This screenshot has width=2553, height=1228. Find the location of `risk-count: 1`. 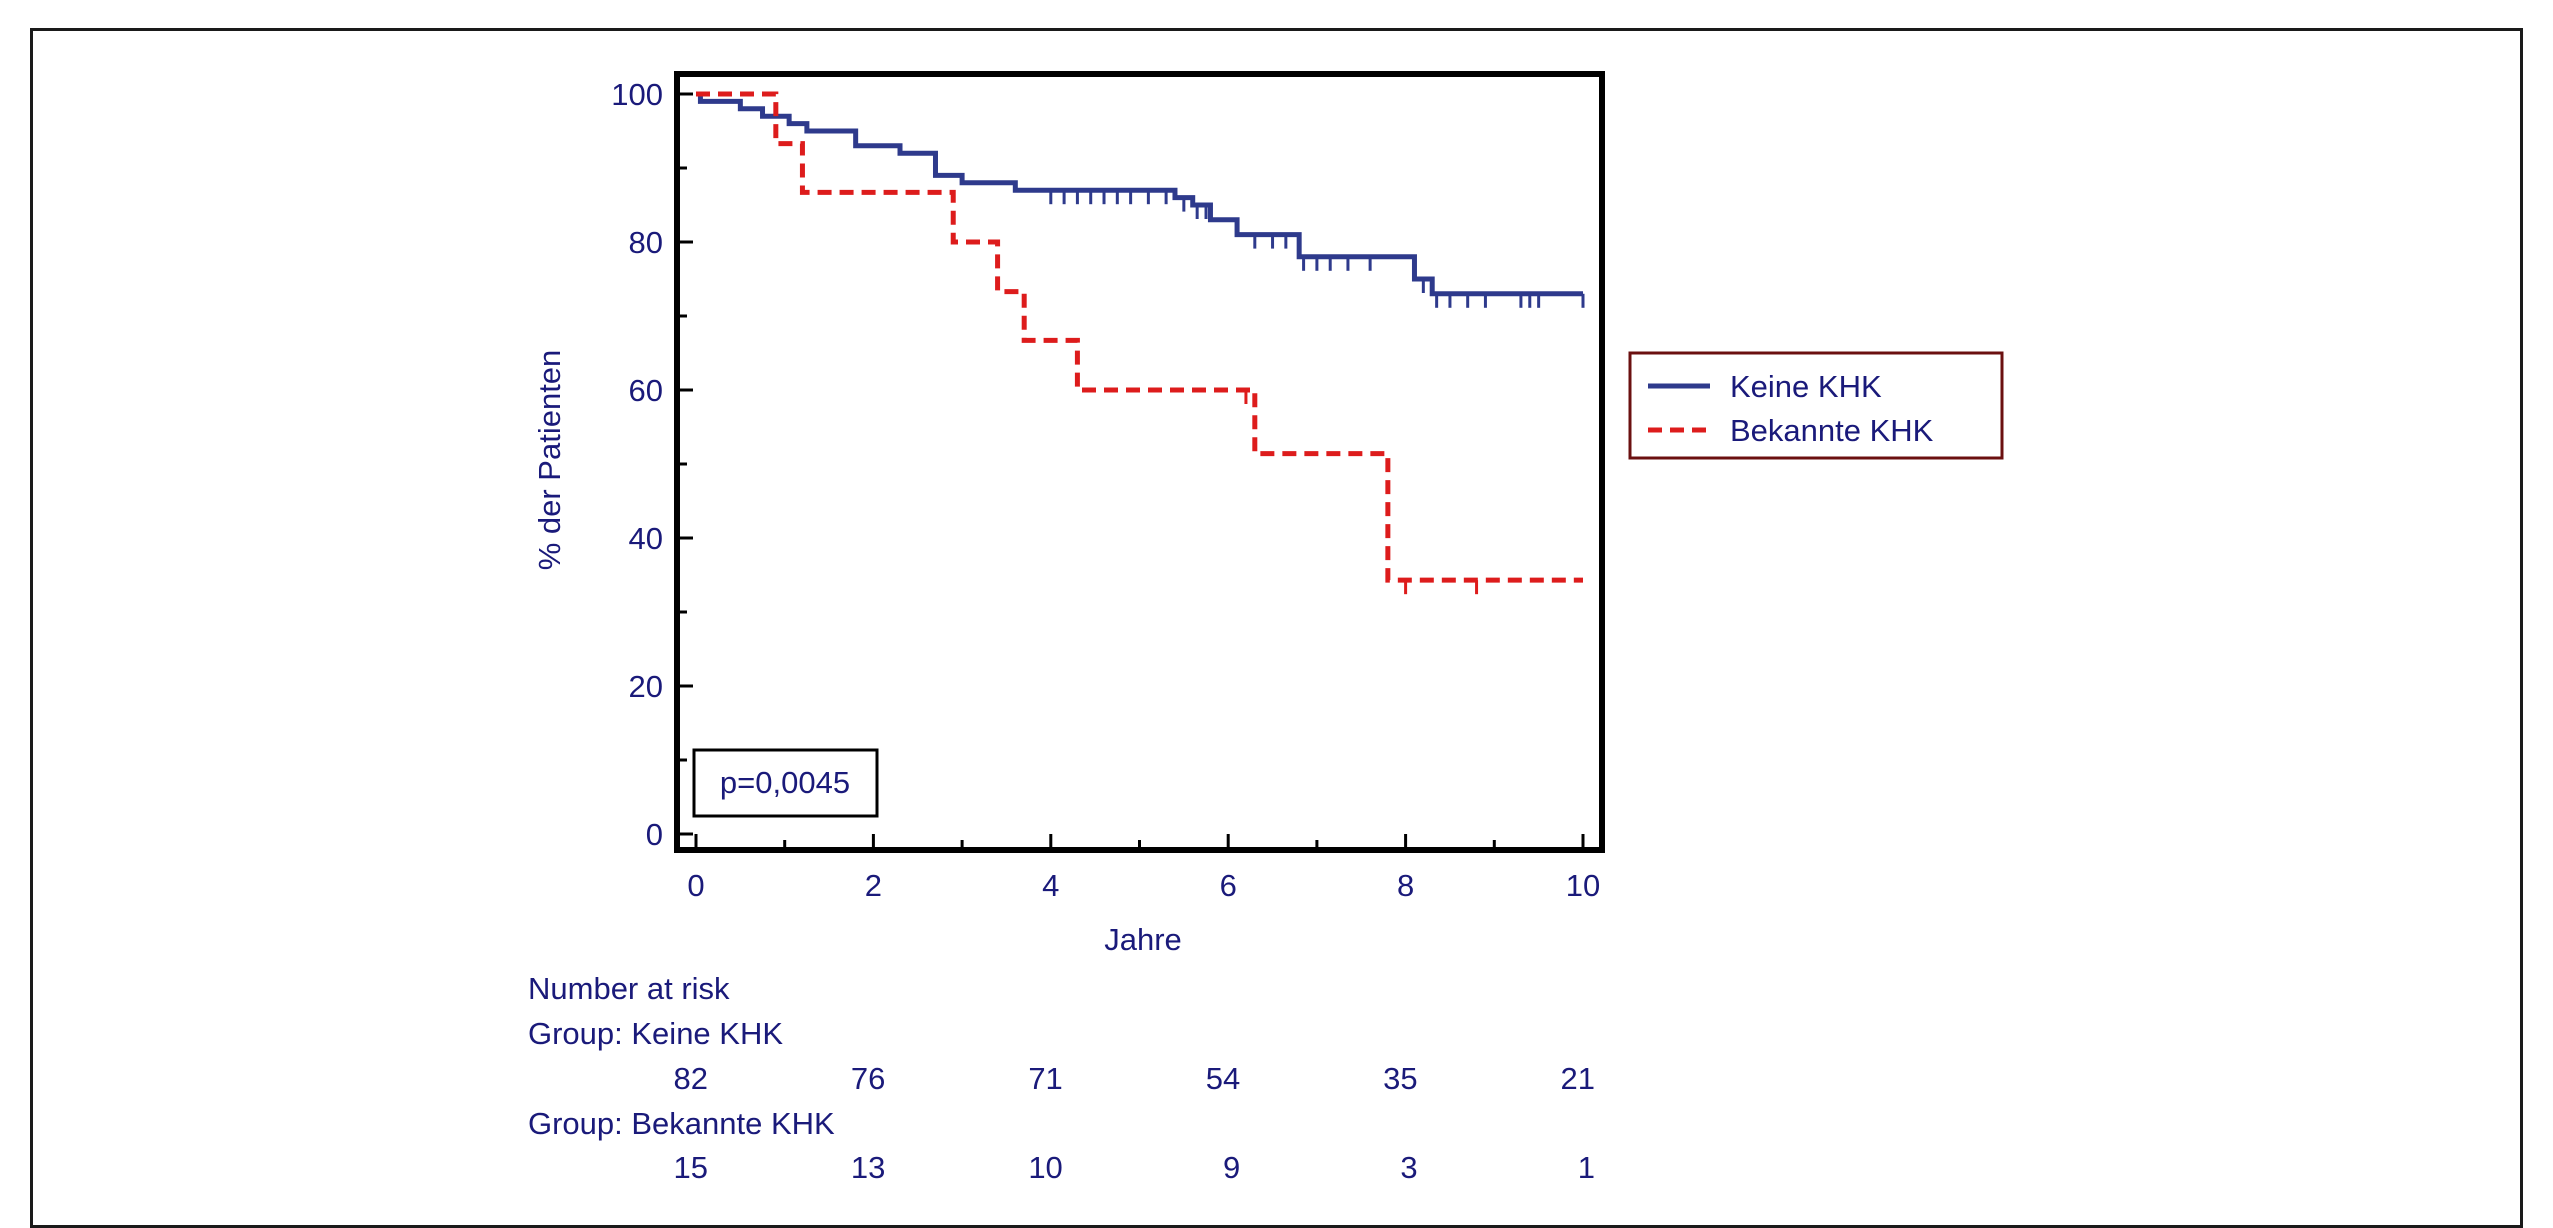

risk-count: 1 is located at coordinates (1586, 1164).